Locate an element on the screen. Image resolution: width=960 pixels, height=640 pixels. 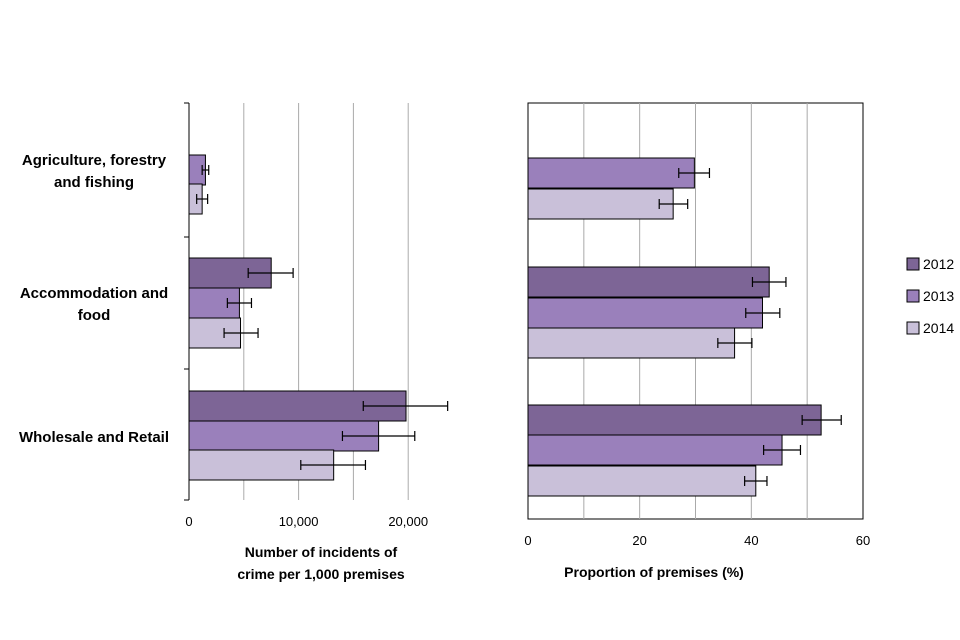
x-axis-title: Proportion of premises (%) is located at coordinates (654, 572).